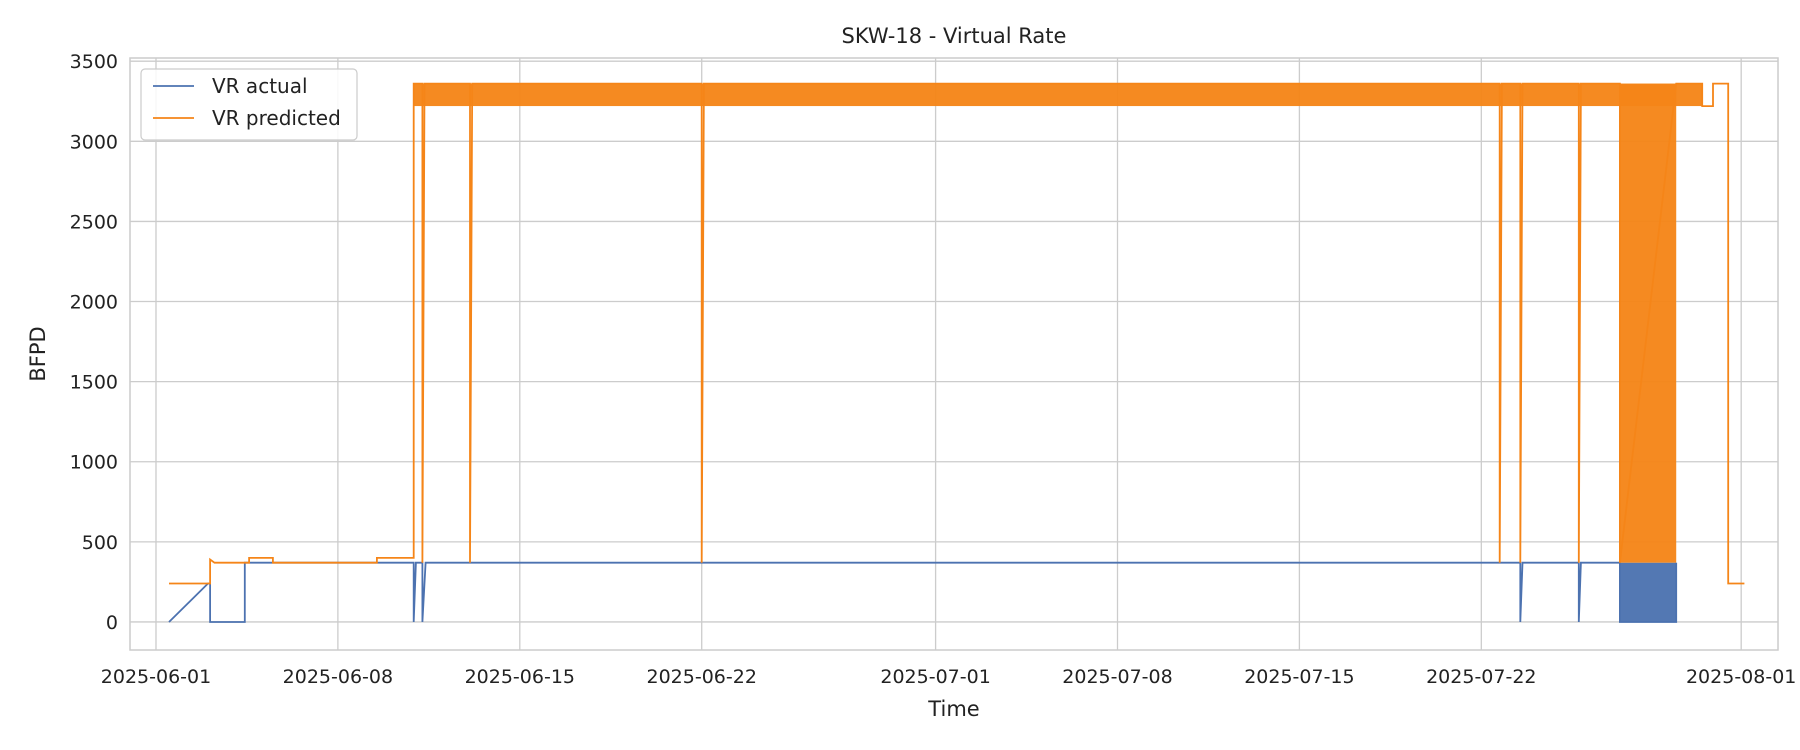  Describe the element at coordinates (1741, 677) in the screenshot. I see `x-tick-label: 2025-08-01` at that location.